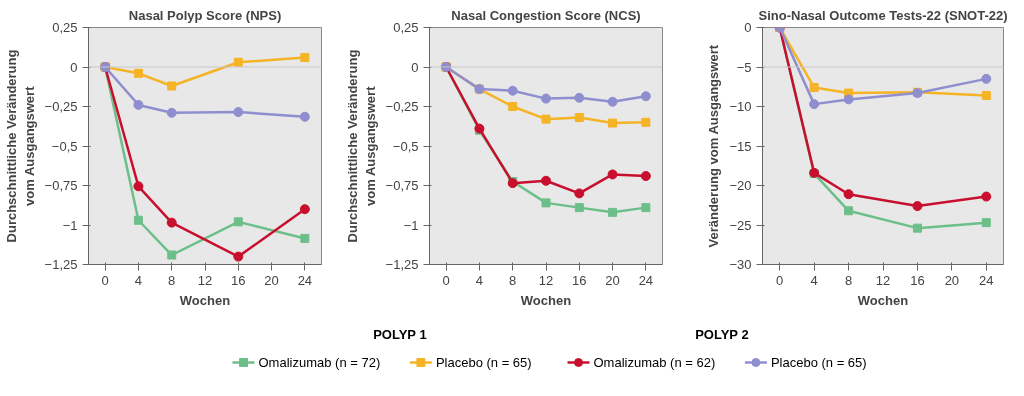 The image size is (1024, 396). I want to click on y-axis-title: Veränderung vom Ausgangswert, so click(714, 146).